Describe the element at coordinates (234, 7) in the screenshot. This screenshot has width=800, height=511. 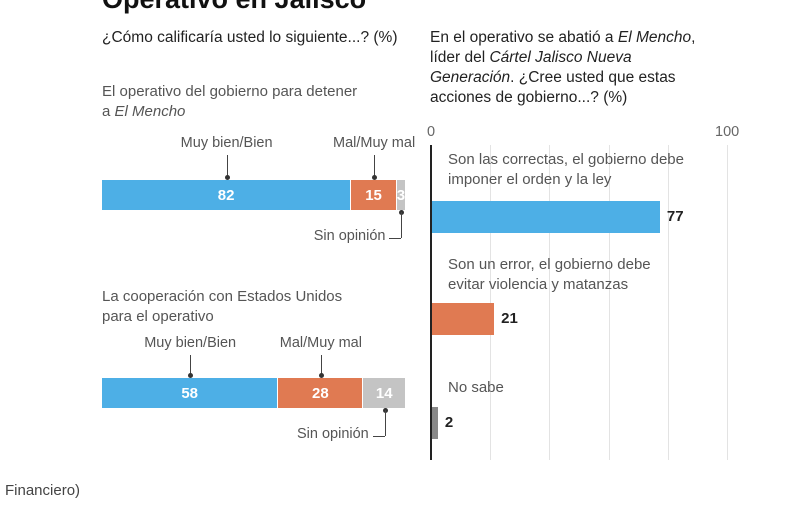
I see `chart-title: Operativo en Jalisco` at that location.